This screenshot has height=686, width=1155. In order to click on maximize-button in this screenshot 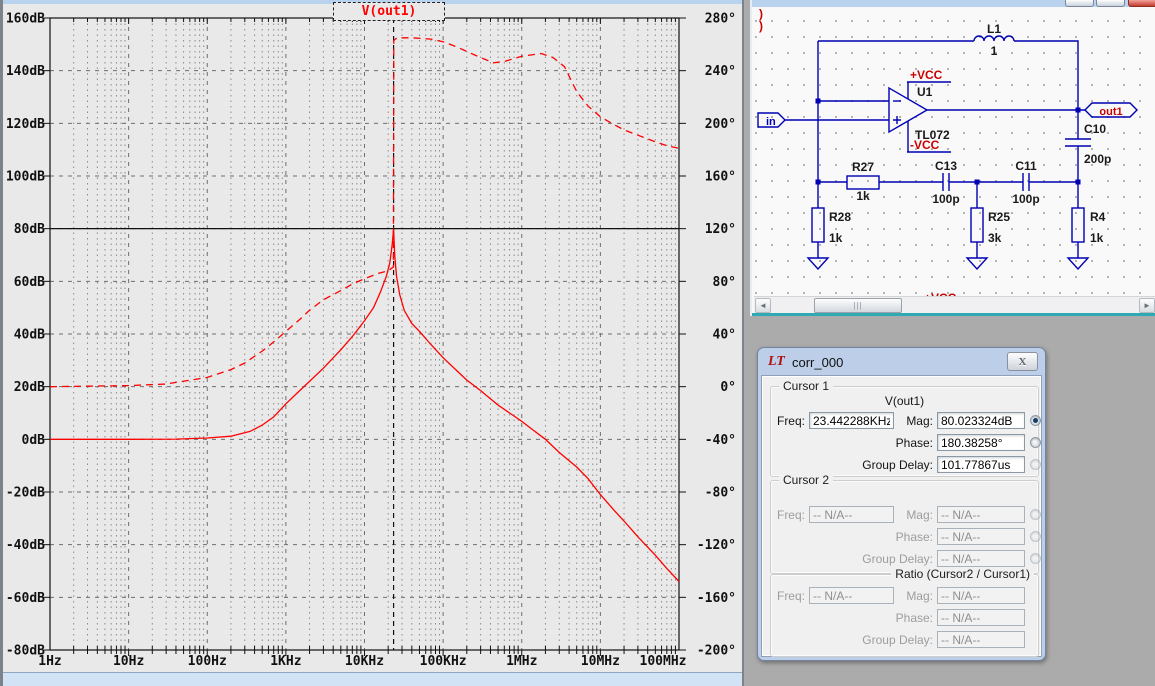, I will do `click(1110, 3)`.